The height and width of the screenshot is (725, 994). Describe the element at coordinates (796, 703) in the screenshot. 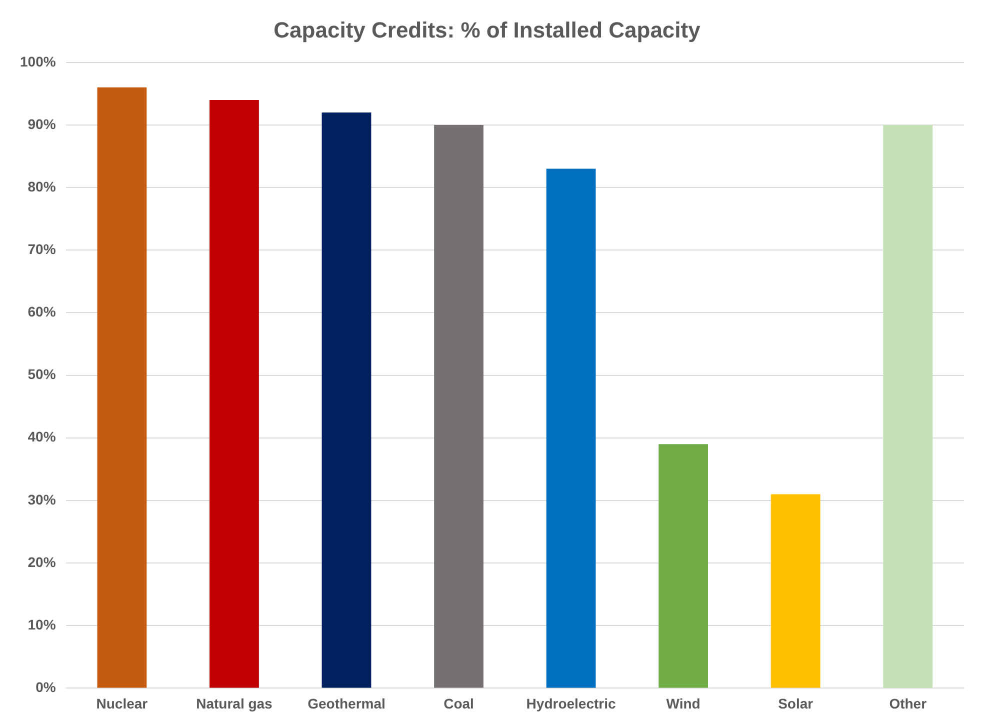

I see `x-tick-label: Solar` at that location.